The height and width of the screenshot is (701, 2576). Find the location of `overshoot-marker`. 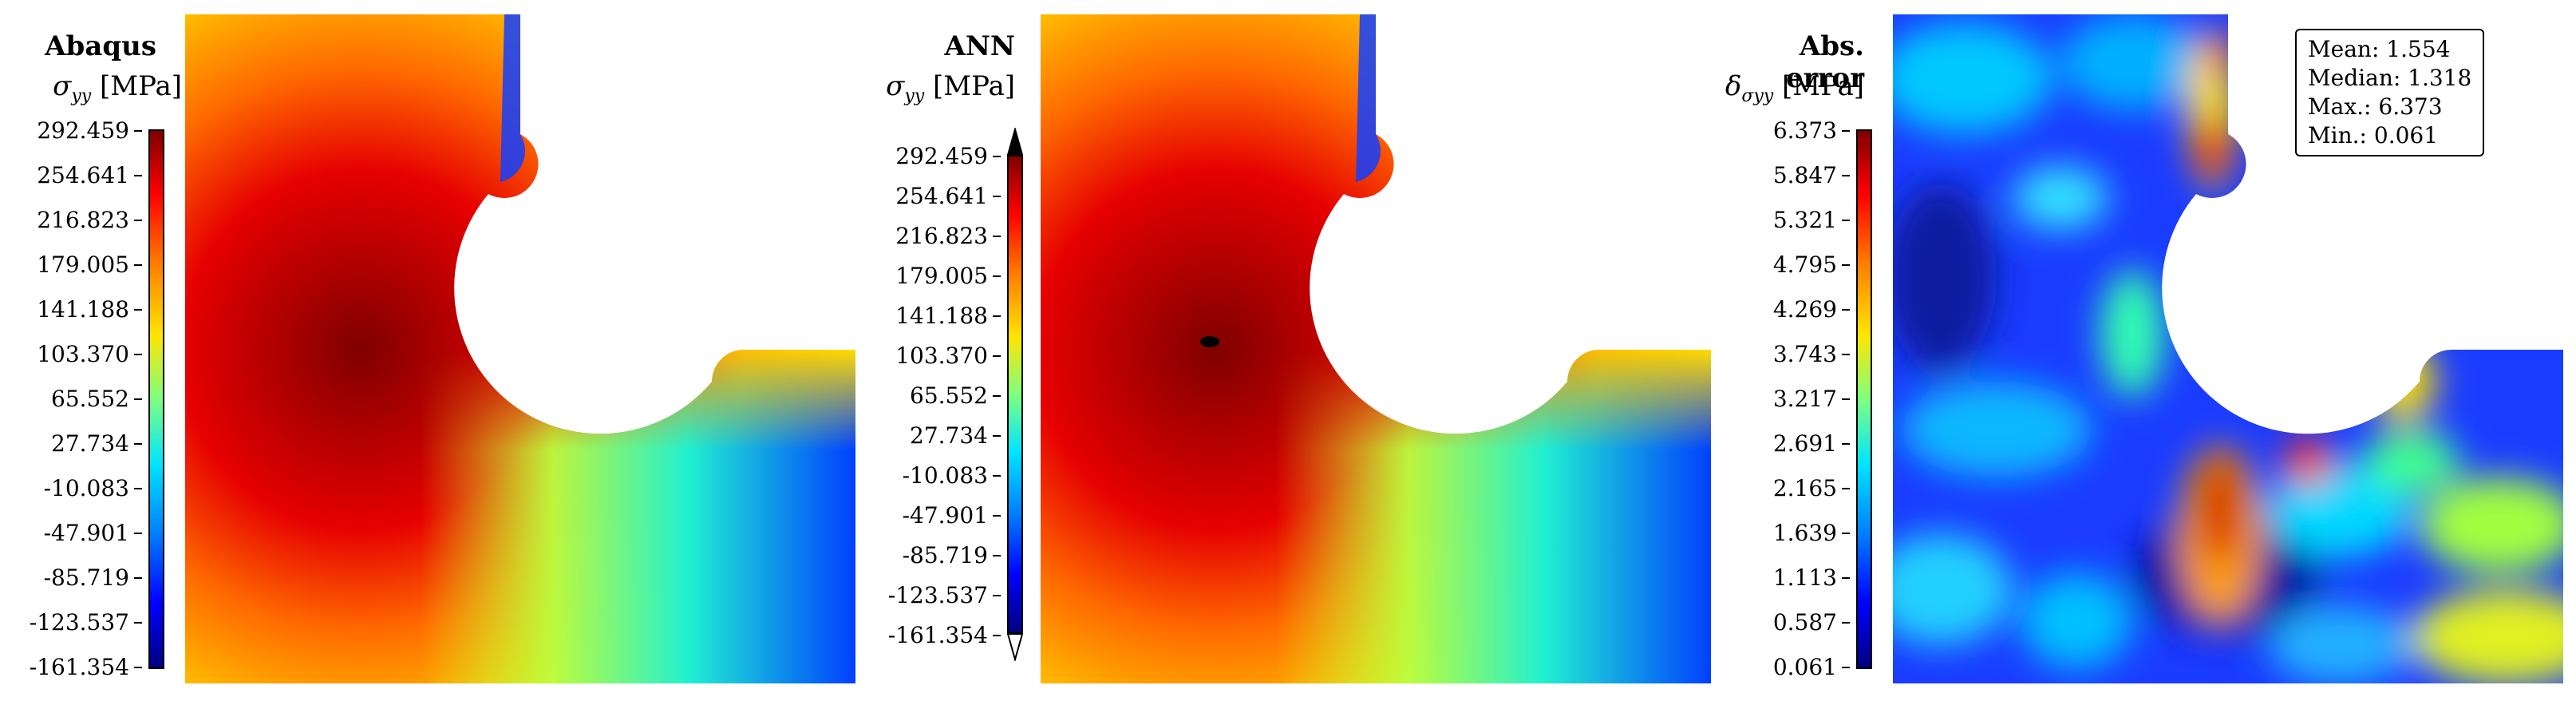

overshoot-marker is located at coordinates (1209, 342).